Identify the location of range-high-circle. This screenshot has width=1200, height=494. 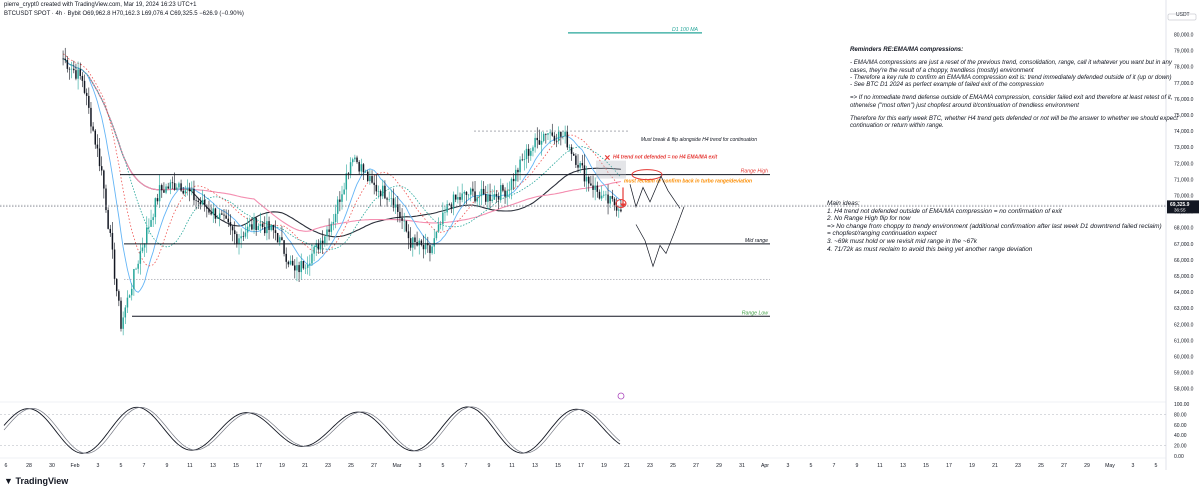
(647, 175).